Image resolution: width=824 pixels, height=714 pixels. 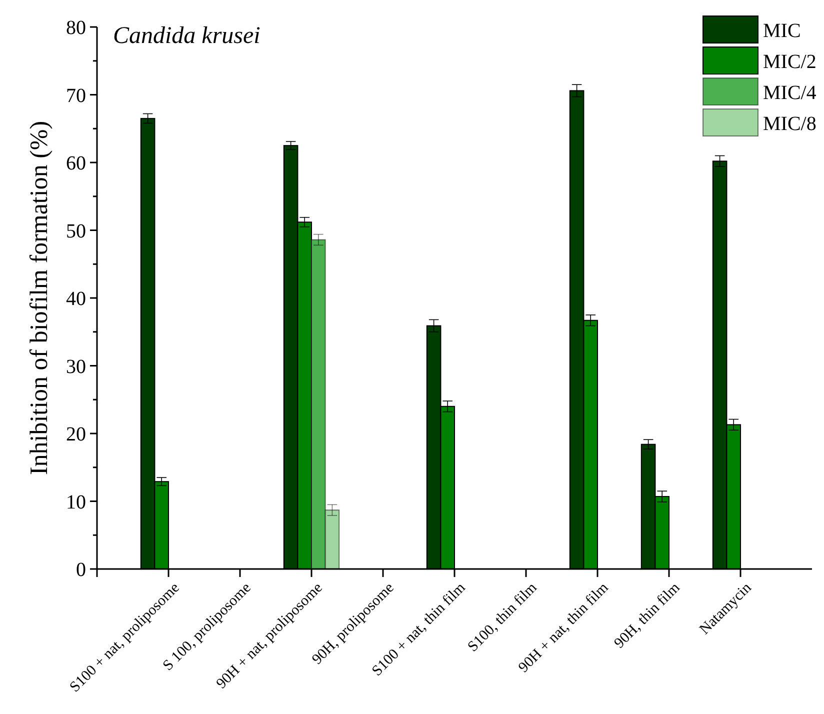 I want to click on y-tick-label: 10, so click(x=76, y=502).